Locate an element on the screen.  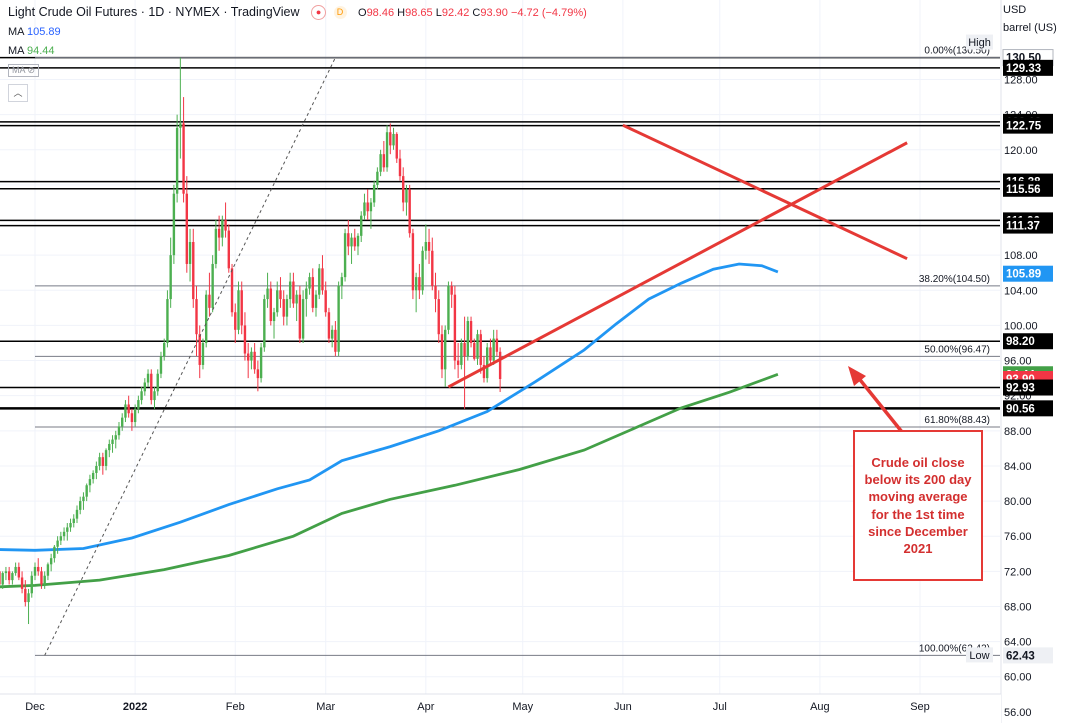
ohlc-low-key: L is located at coordinates (438, 13).